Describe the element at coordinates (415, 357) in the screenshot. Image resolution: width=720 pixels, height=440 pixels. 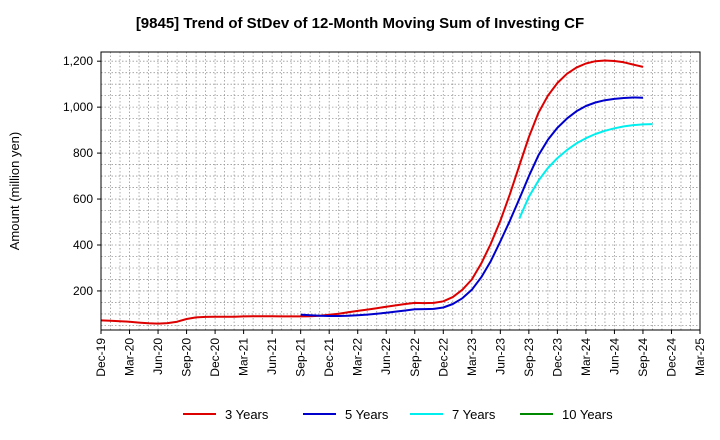
I see `x-tick-label: Sep-22` at that location.